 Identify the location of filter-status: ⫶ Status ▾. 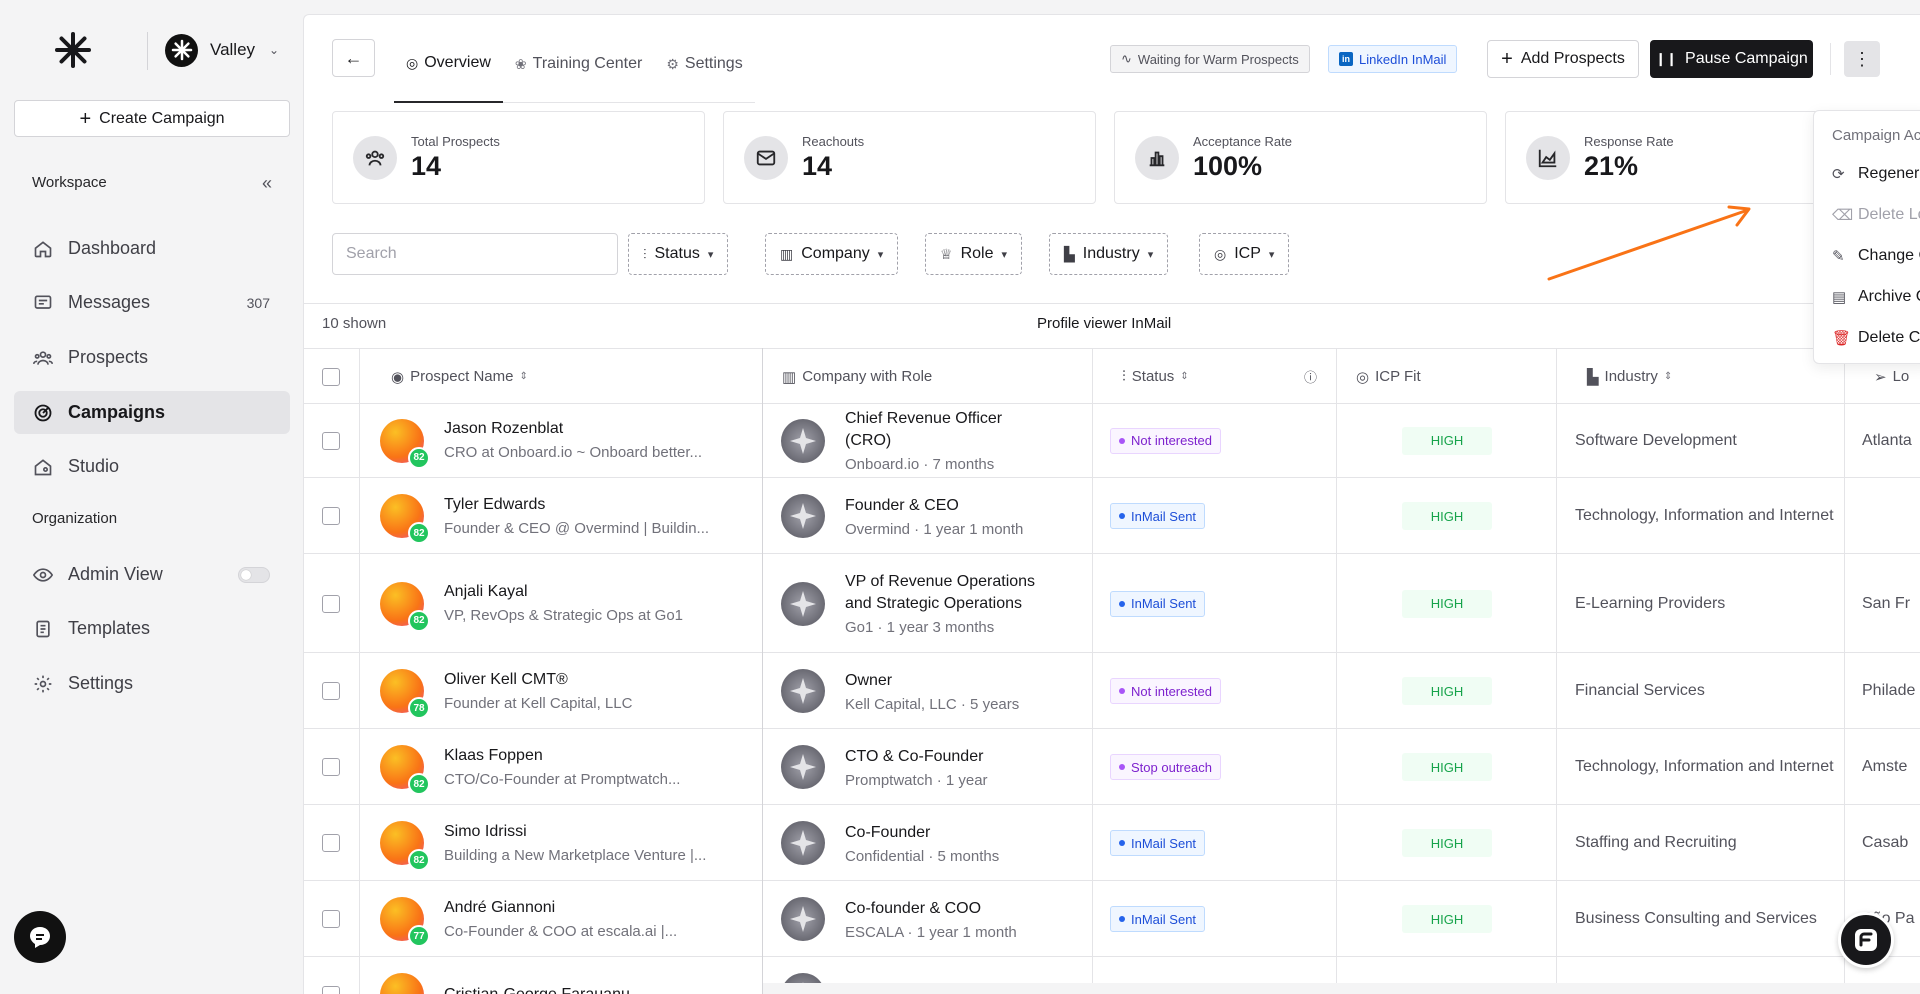
(678, 254).